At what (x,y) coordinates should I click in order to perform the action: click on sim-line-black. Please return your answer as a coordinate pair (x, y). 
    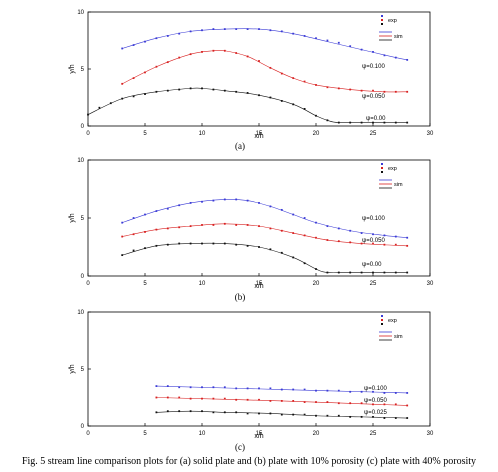
    Looking at the image, I should click on (265, 258).